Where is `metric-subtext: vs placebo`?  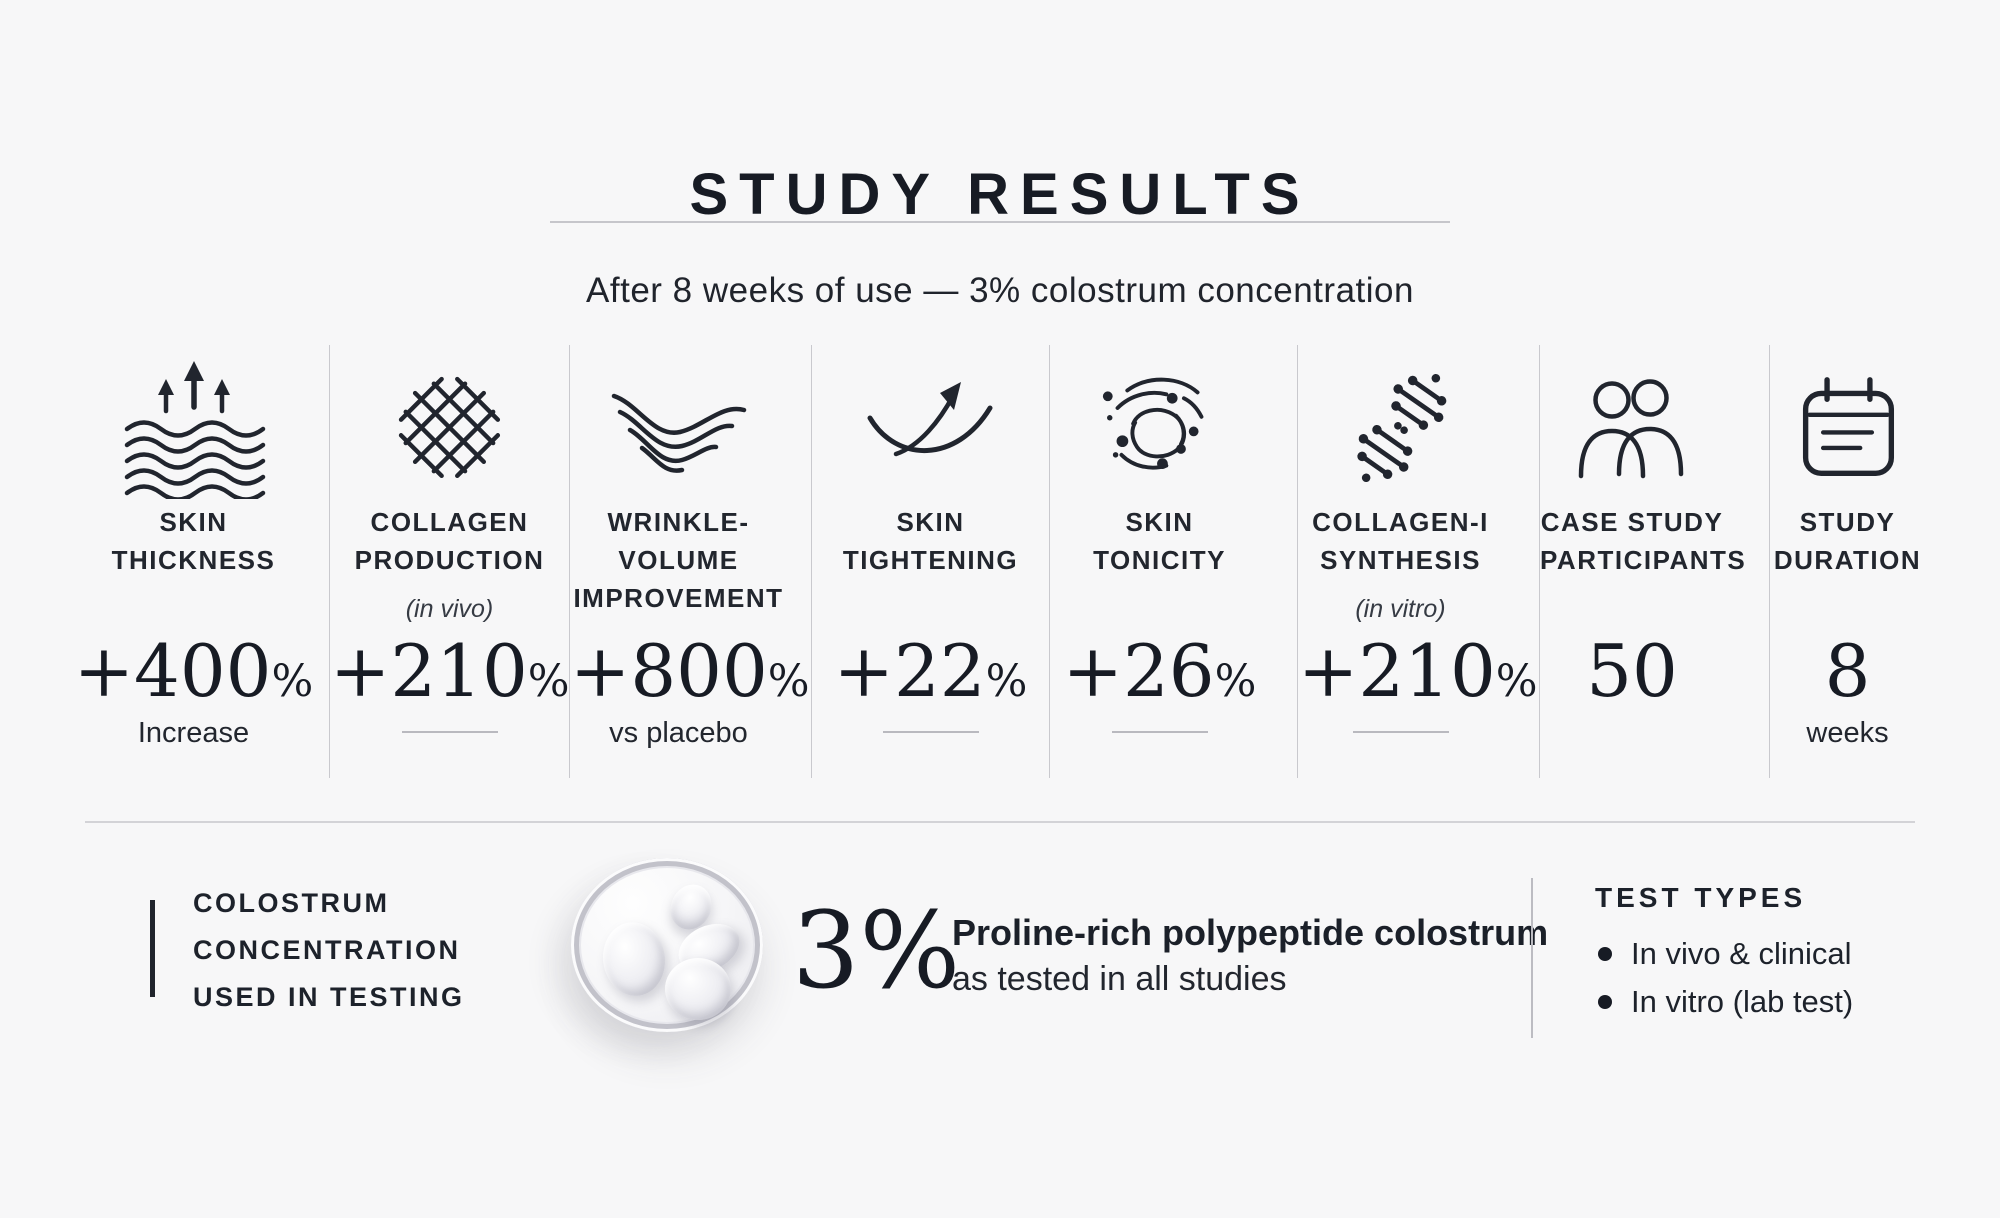 metric-subtext: vs placebo is located at coordinates (678, 733).